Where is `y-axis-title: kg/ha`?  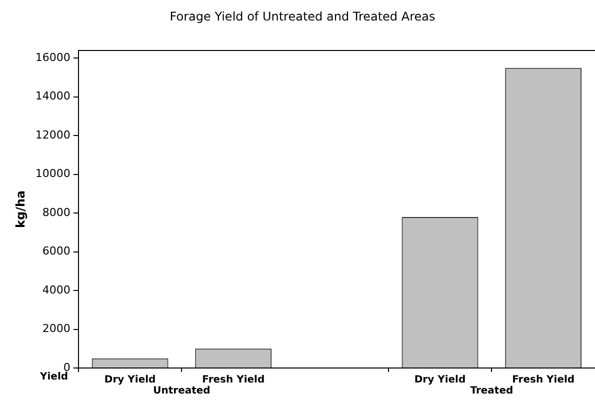
y-axis-title: kg/ha is located at coordinates (20, 209).